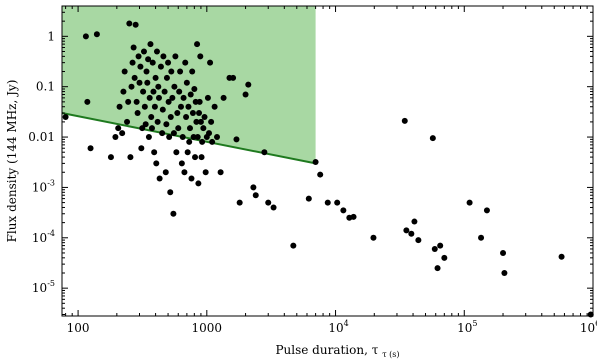 Image resolution: width=597 pixels, height=362 pixels. Describe the element at coordinates (39, 238) in the screenshot. I see `y-tick-label-base: 10` at that location.